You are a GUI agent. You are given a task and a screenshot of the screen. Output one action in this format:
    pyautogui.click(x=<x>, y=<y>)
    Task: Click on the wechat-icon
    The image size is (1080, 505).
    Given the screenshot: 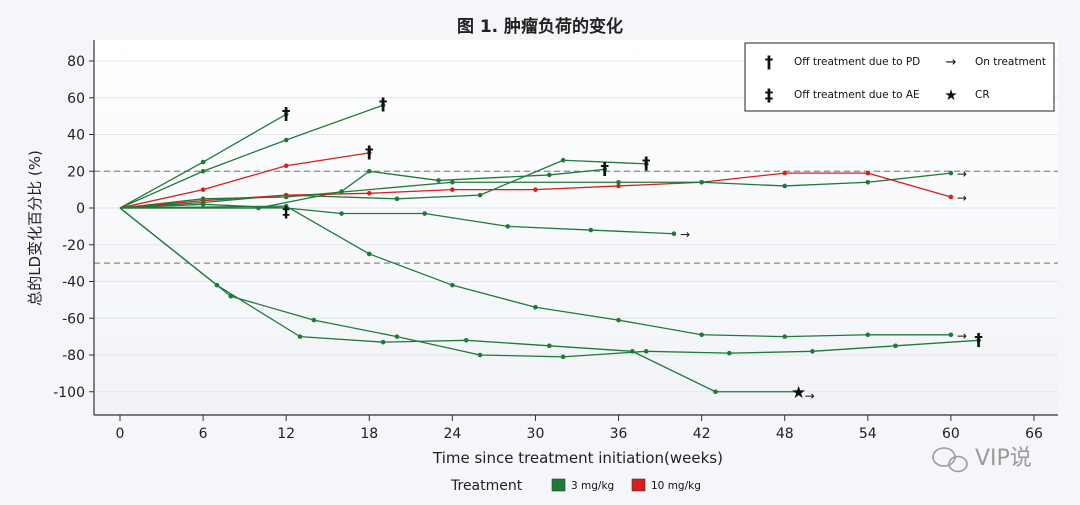 What is the action you would take?
    pyautogui.click(x=950, y=460)
    